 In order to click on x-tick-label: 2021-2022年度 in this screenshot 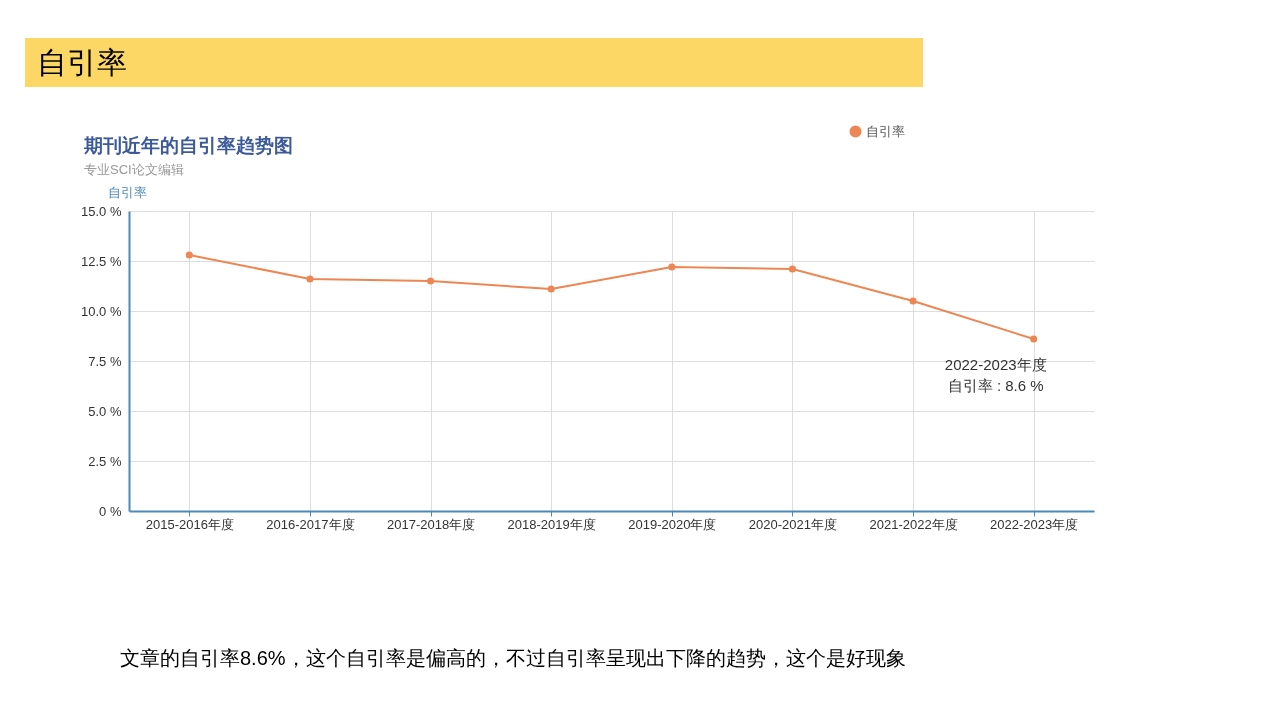, I will do `click(913, 524)`.